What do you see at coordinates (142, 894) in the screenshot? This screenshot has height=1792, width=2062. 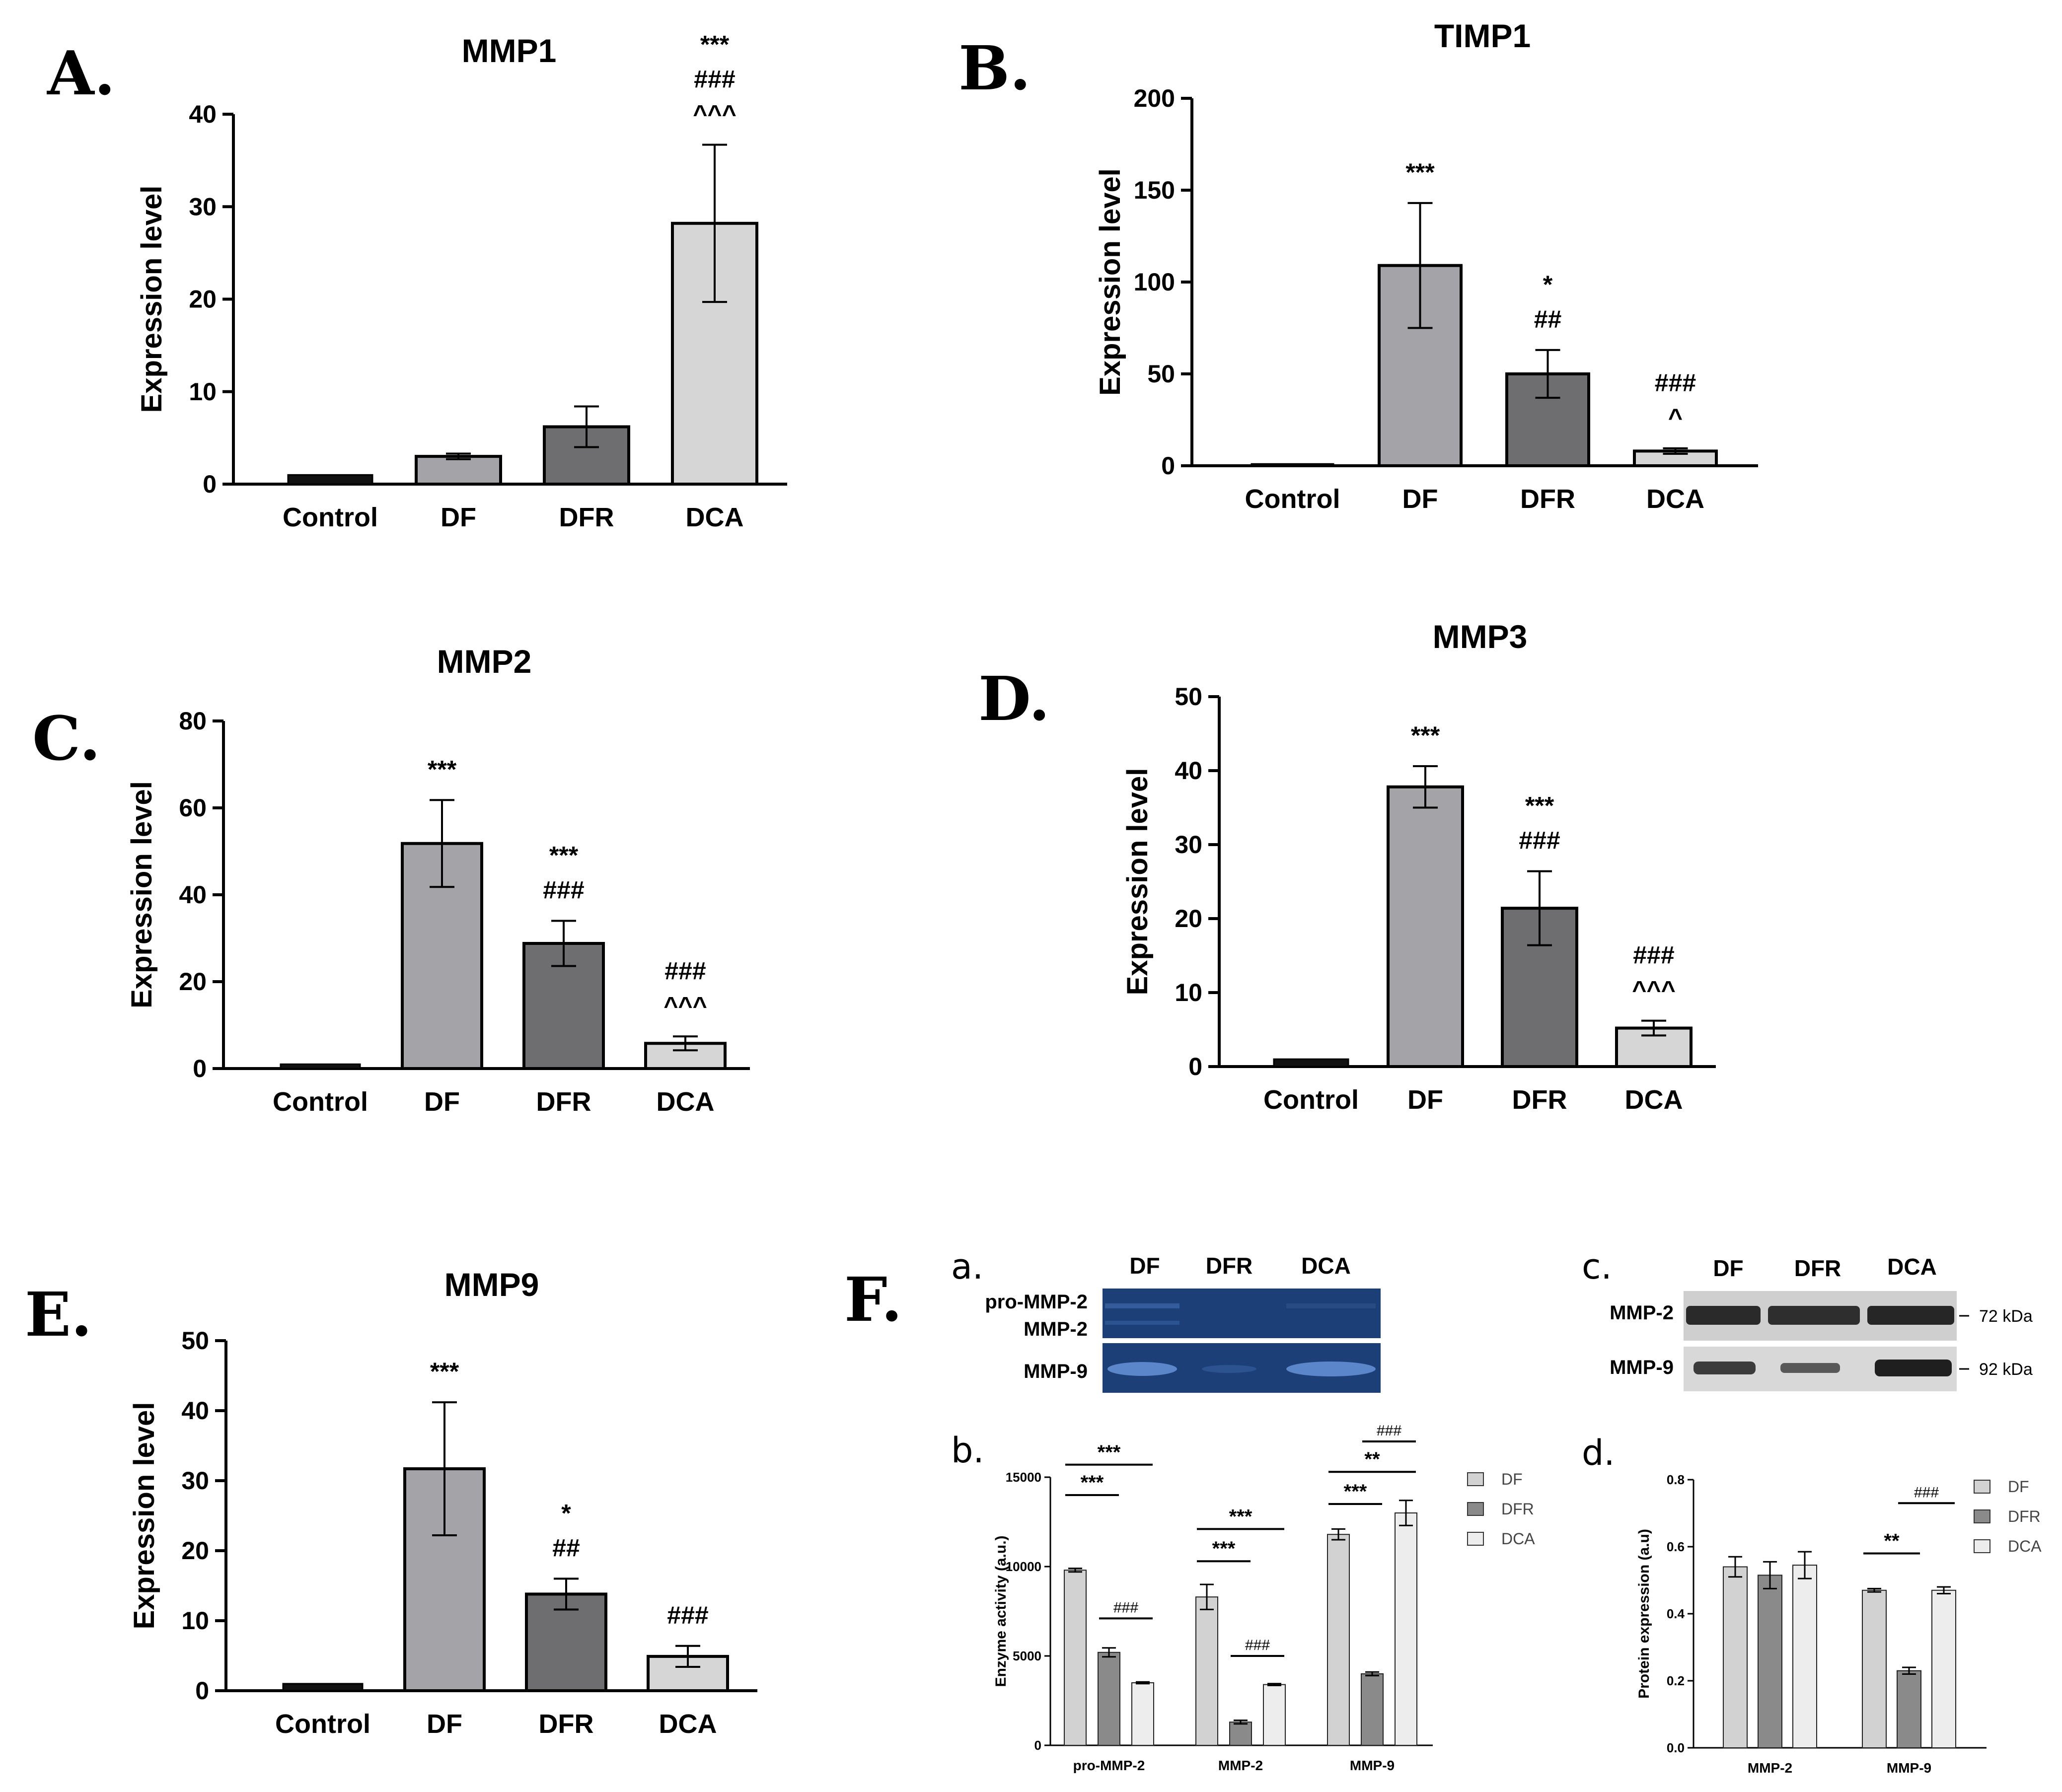 I see `y-axis-label: Expression level` at bounding box center [142, 894].